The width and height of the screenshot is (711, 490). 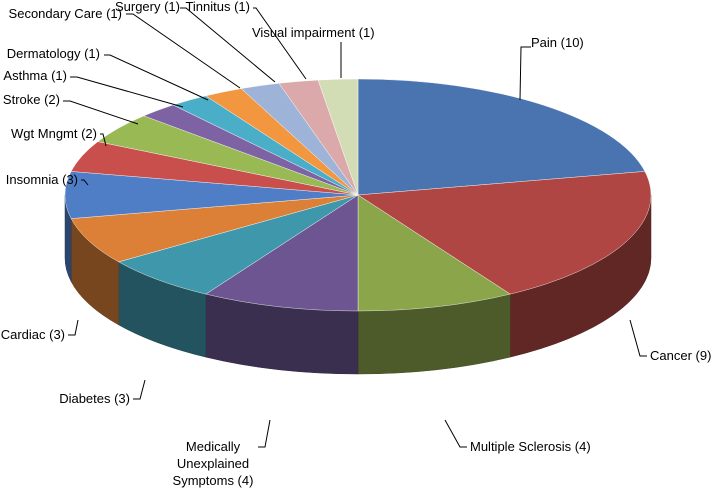 What do you see at coordinates (434, 253) in the screenshot?
I see `pie-slice-multiple-sclerosis` at bounding box center [434, 253].